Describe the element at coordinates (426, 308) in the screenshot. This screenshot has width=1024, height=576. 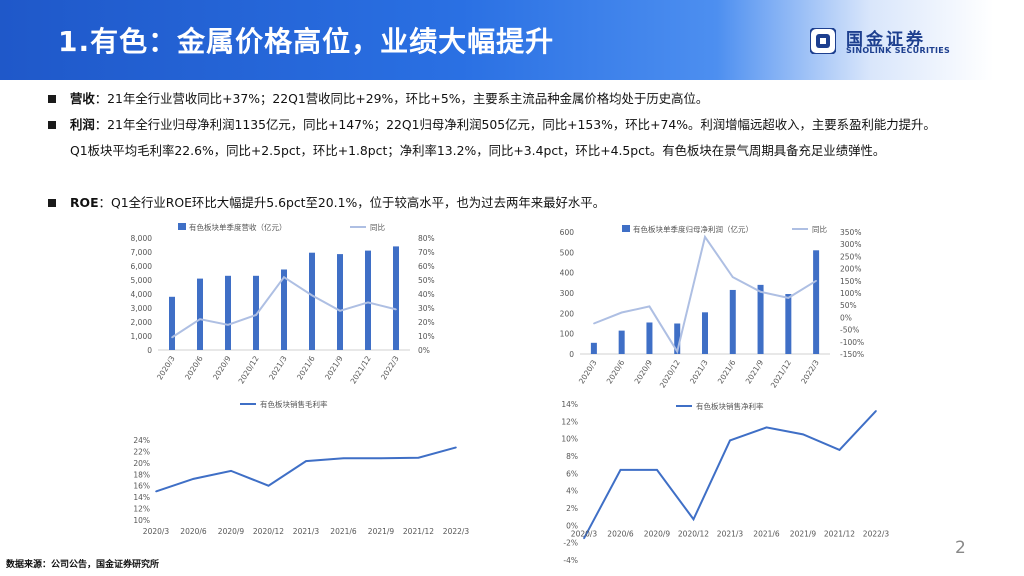
I see `y-right-tick-label: 30%` at that location.